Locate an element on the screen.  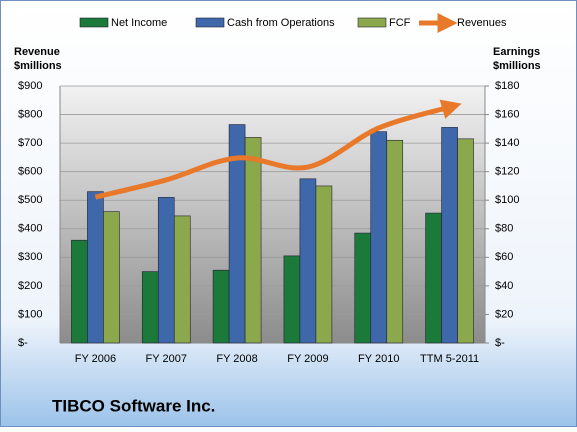
y-tick-label: $100 is located at coordinates (30, 314).